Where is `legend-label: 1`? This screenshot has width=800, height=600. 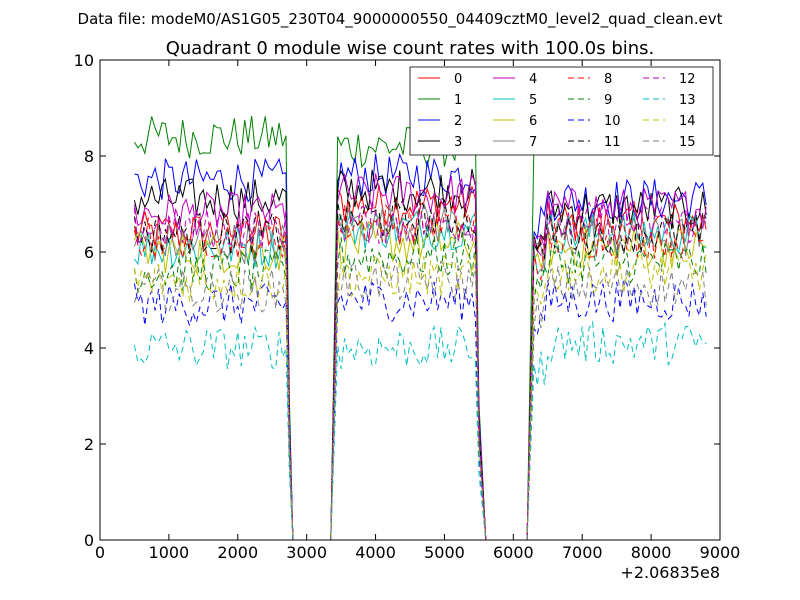 legend-label: 1 is located at coordinates (458, 100).